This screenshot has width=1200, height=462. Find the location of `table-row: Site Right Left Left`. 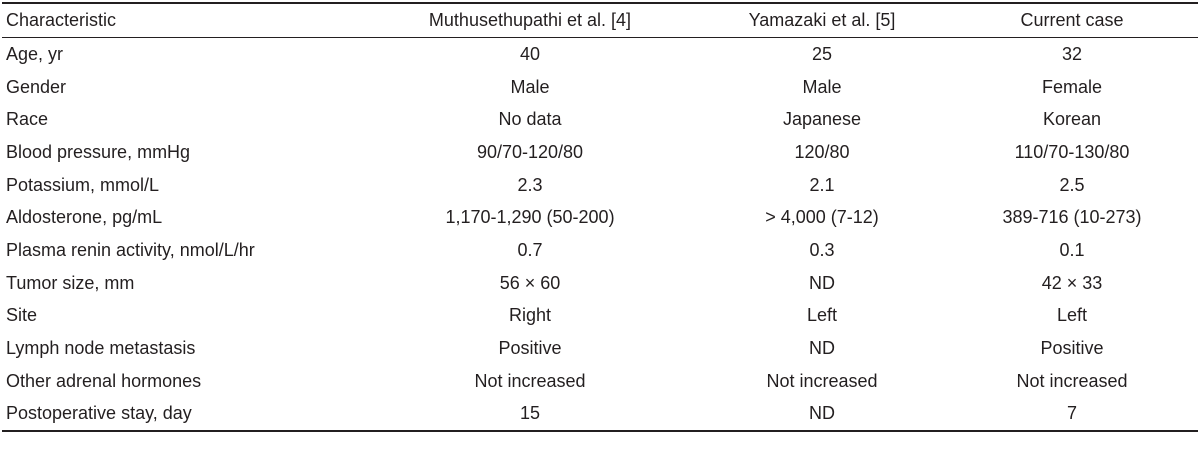

table-row: Site Right Left Left is located at coordinates (600, 316).